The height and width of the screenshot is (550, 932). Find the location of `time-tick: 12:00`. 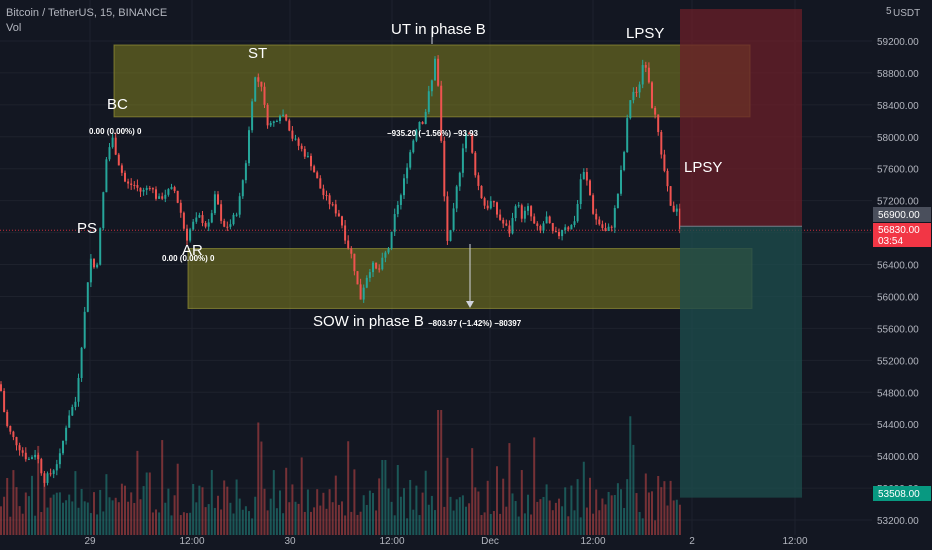

time-tick: 12:00 is located at coordinates (592, 541).